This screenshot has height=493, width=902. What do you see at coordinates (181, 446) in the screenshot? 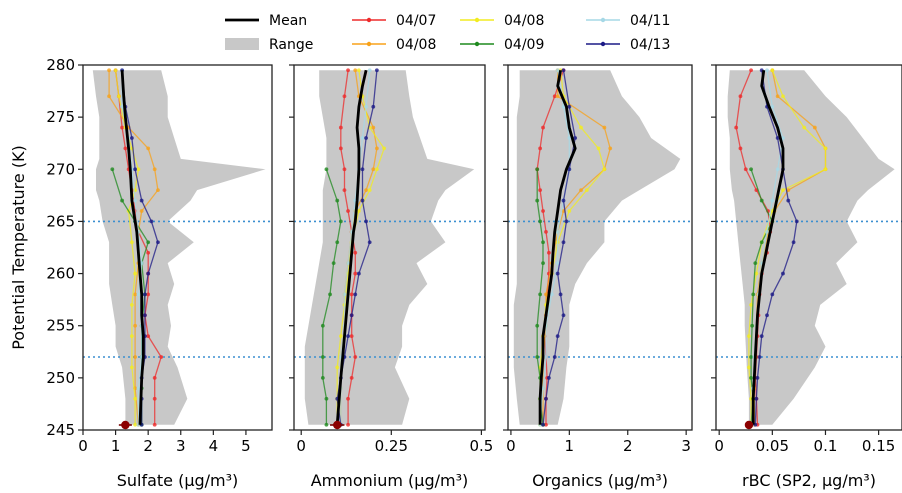
I see `x-tick-label: 3` at bounding box center [181, 446].